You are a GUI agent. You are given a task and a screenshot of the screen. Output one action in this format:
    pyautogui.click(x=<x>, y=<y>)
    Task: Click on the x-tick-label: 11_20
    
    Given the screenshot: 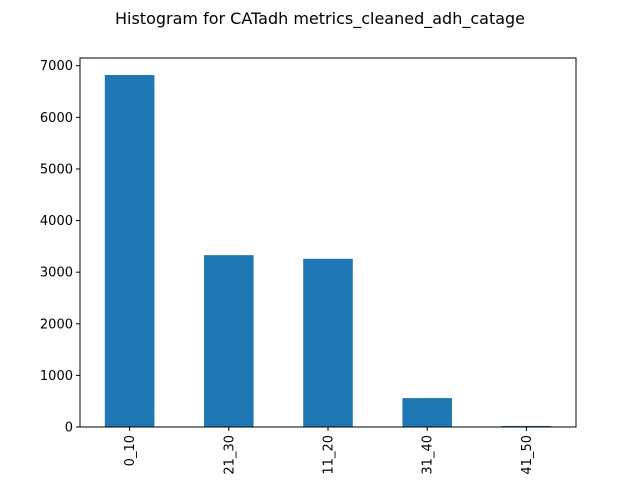 What is the action you would take?
    pyautogui.click(x=329, y=455)
    